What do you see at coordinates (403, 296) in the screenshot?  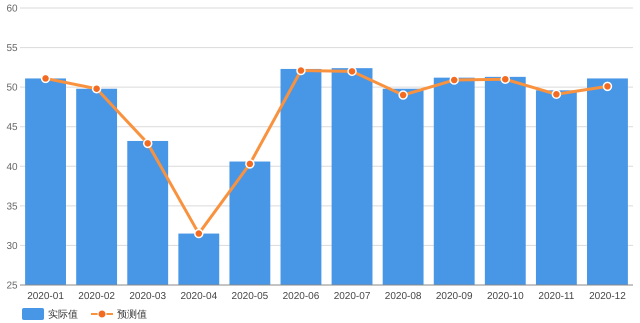 I see `x-tick-label: 2020-08` at bounding box center [403, 296].